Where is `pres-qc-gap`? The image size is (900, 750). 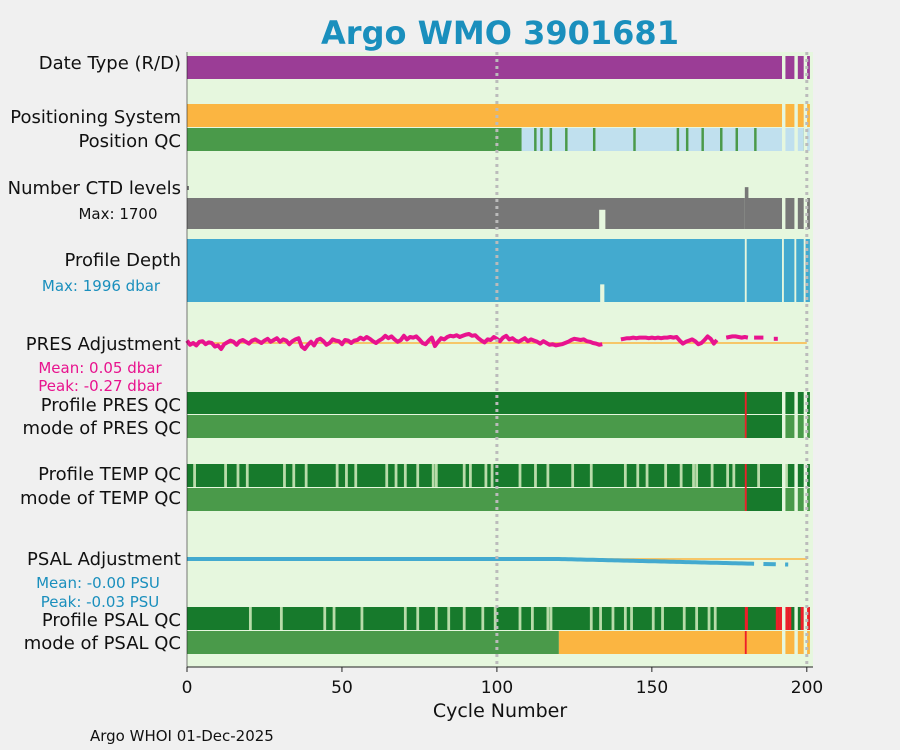
pres-qc-gap is located at coordinates (805, 415).